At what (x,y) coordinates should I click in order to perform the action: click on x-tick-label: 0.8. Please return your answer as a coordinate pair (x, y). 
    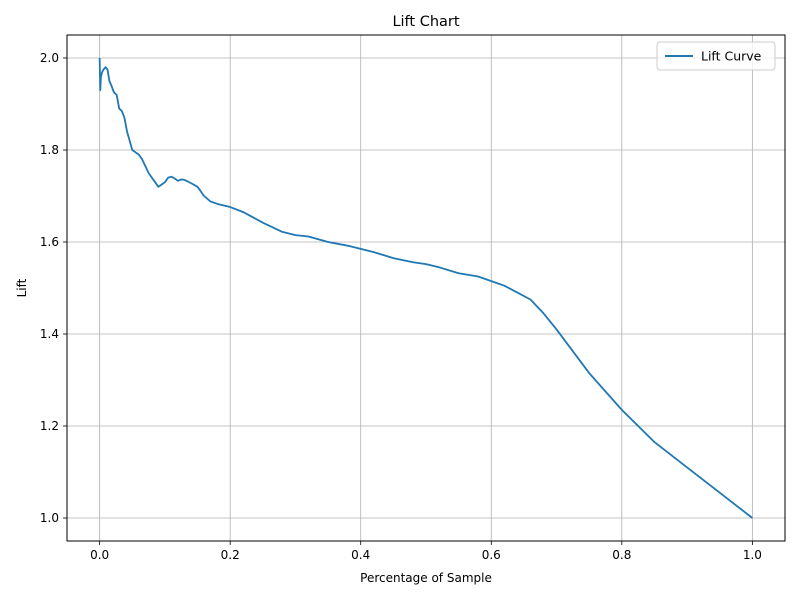
    Looking at the image, I should click on (621, 555).